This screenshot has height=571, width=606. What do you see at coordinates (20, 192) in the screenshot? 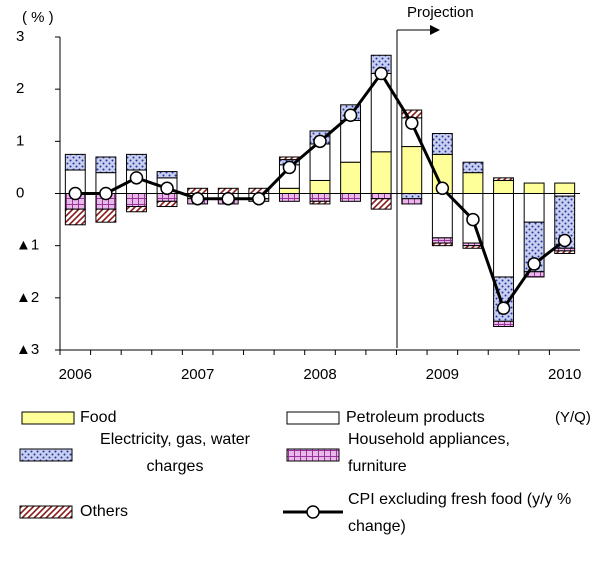
I see `y-tick-label: 0` at bounding box center [20, 192].